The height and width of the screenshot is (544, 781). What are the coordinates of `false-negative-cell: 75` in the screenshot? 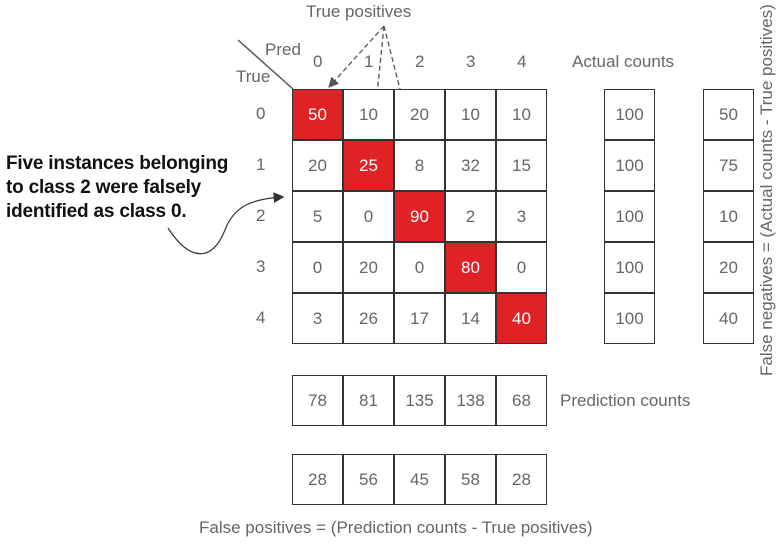 It's located at (728, 165).